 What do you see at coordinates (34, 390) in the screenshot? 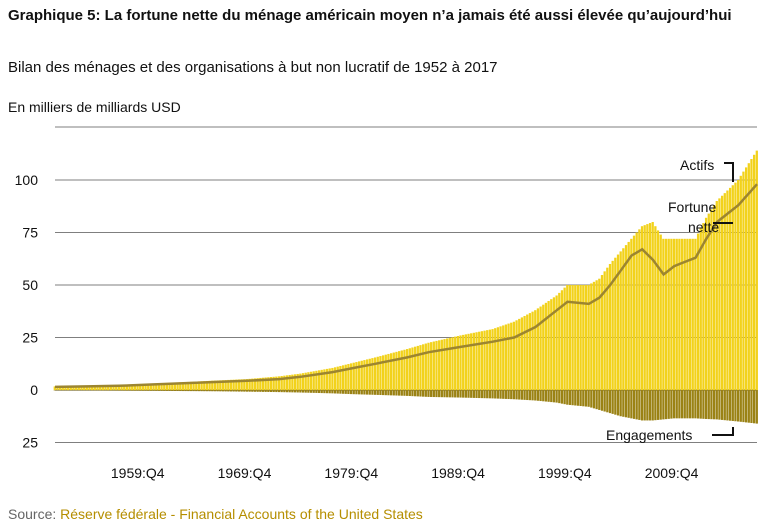
I see `y-tick-label: 0` at bounding box center [34, 390].